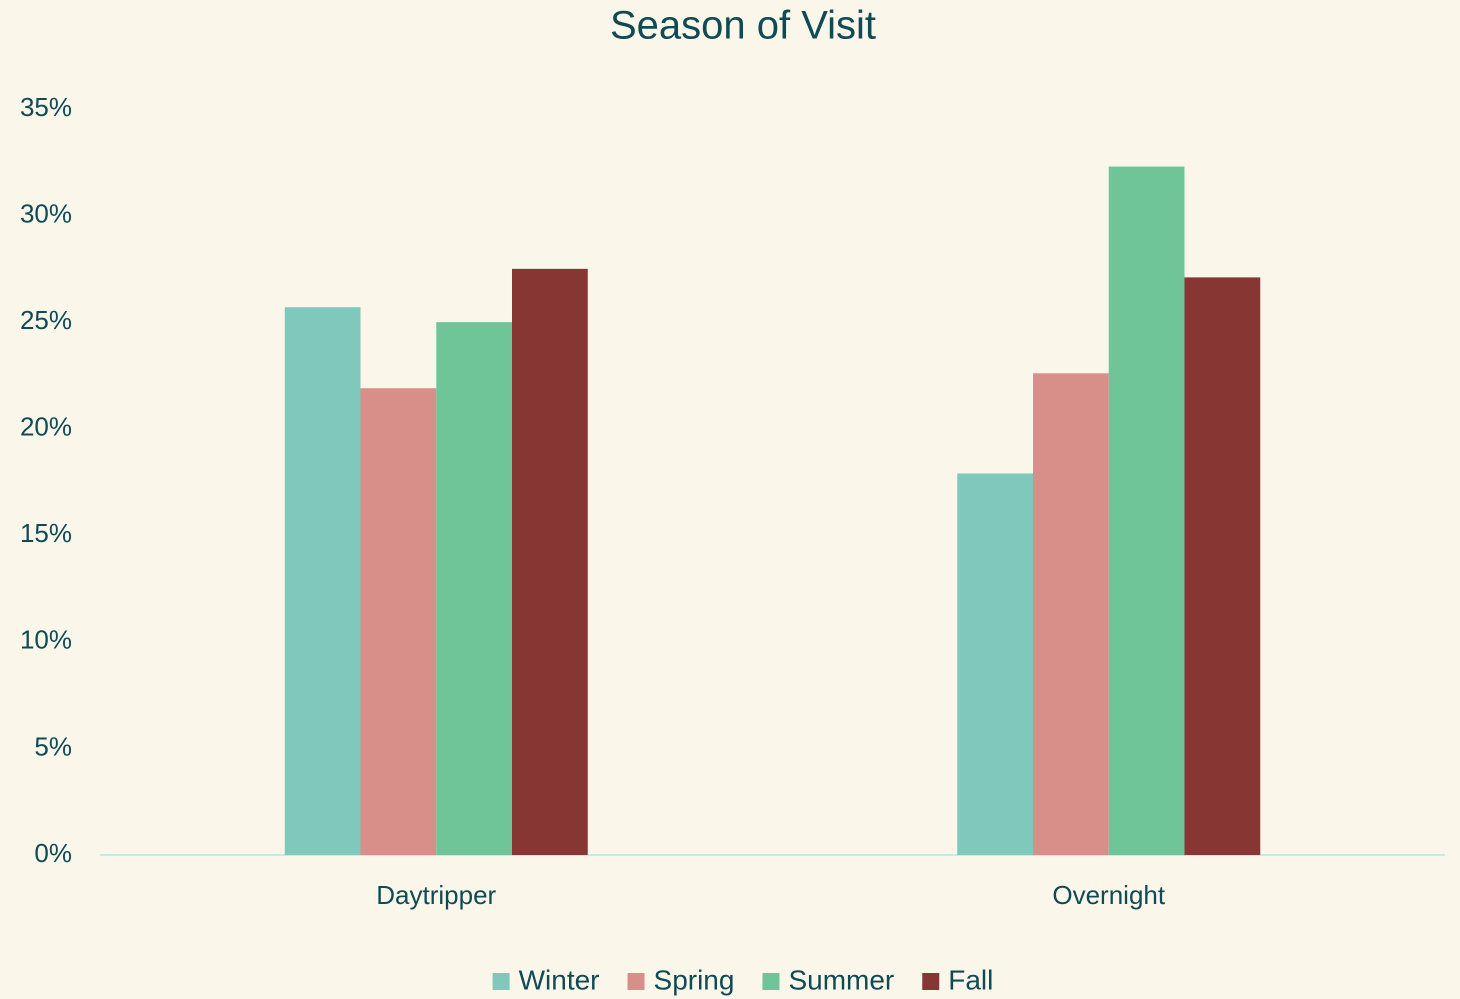 The height and width of the screenshot is (999, 1460). What do you see at coordinates (743, 26) in the screenshot?
I see `chart-title: Season of Visit` at bounding box center [743, 26].